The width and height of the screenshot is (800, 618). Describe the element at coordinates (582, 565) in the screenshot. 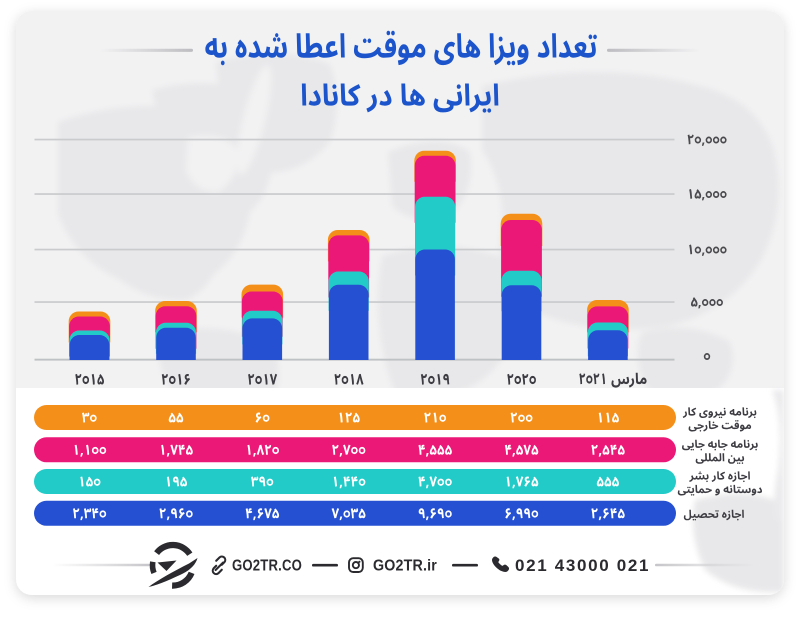

I see `svg-text: 021 43000 021` at that location.